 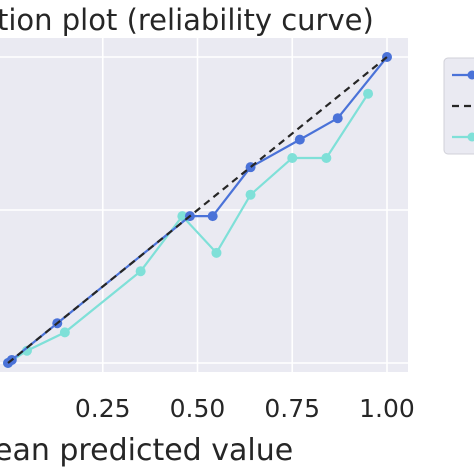 I want to click on x-tick-label: 0.25, so click(x=103, y=408).